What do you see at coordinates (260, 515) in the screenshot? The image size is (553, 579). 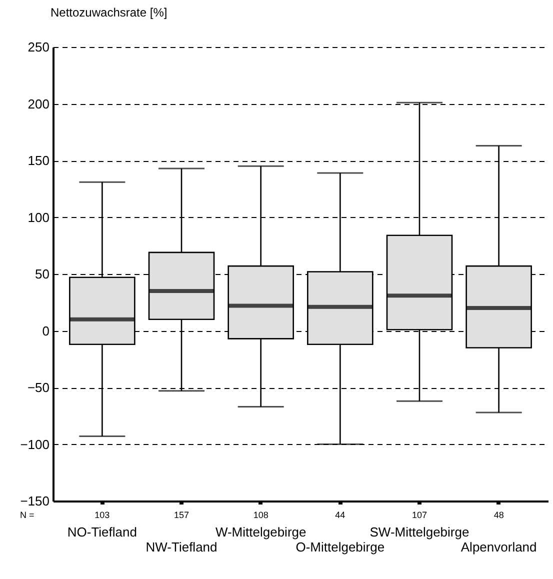 I see `text: 108` at bounding box center [260, 515].